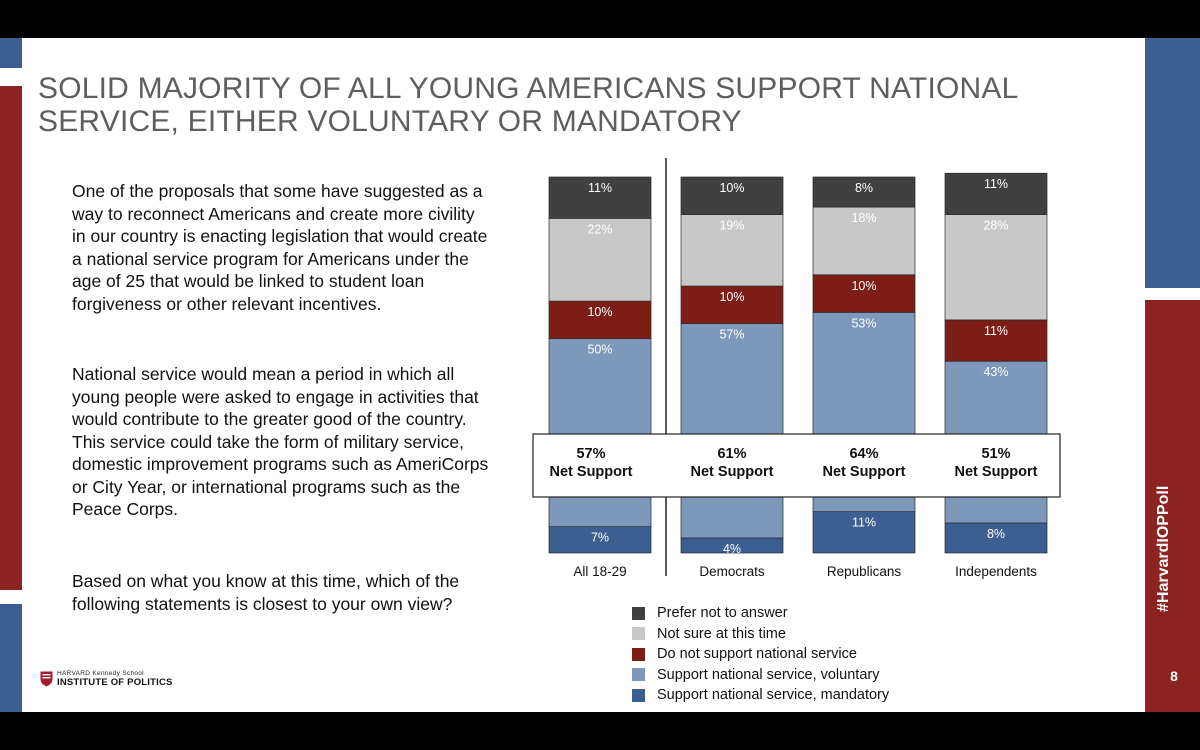 The height and width of the screenshot is (750, 1200). I want to click on legend-label: Do not support national service, so click(757, 654).